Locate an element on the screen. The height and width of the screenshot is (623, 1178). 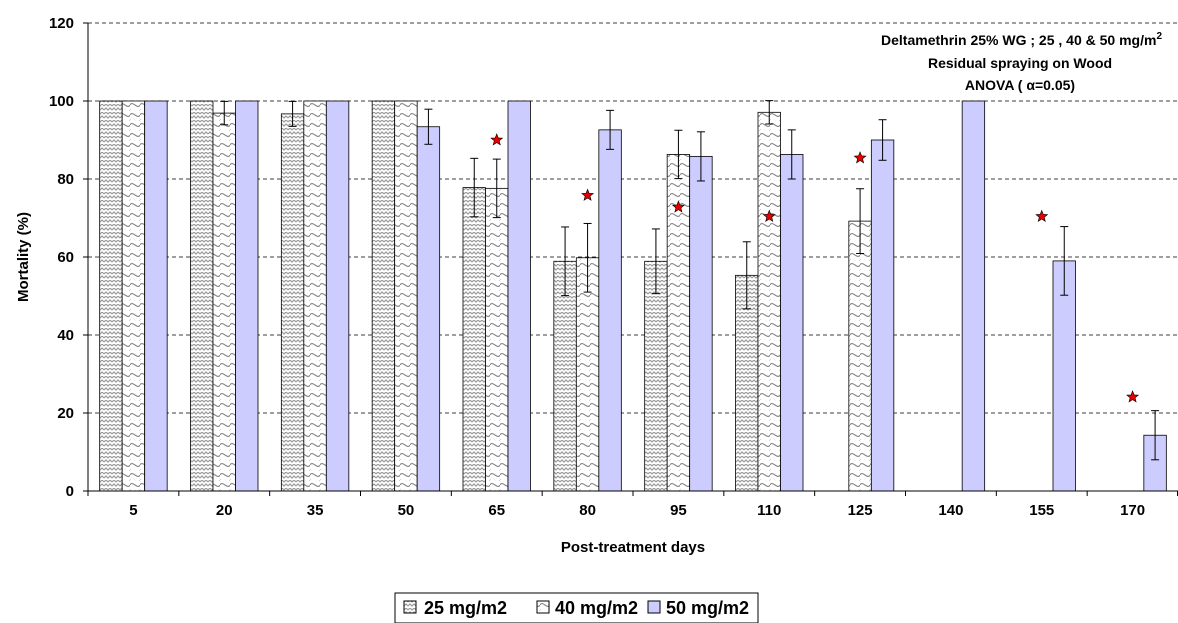
y-tick-label: 0 is located at coordinates (70, 491).